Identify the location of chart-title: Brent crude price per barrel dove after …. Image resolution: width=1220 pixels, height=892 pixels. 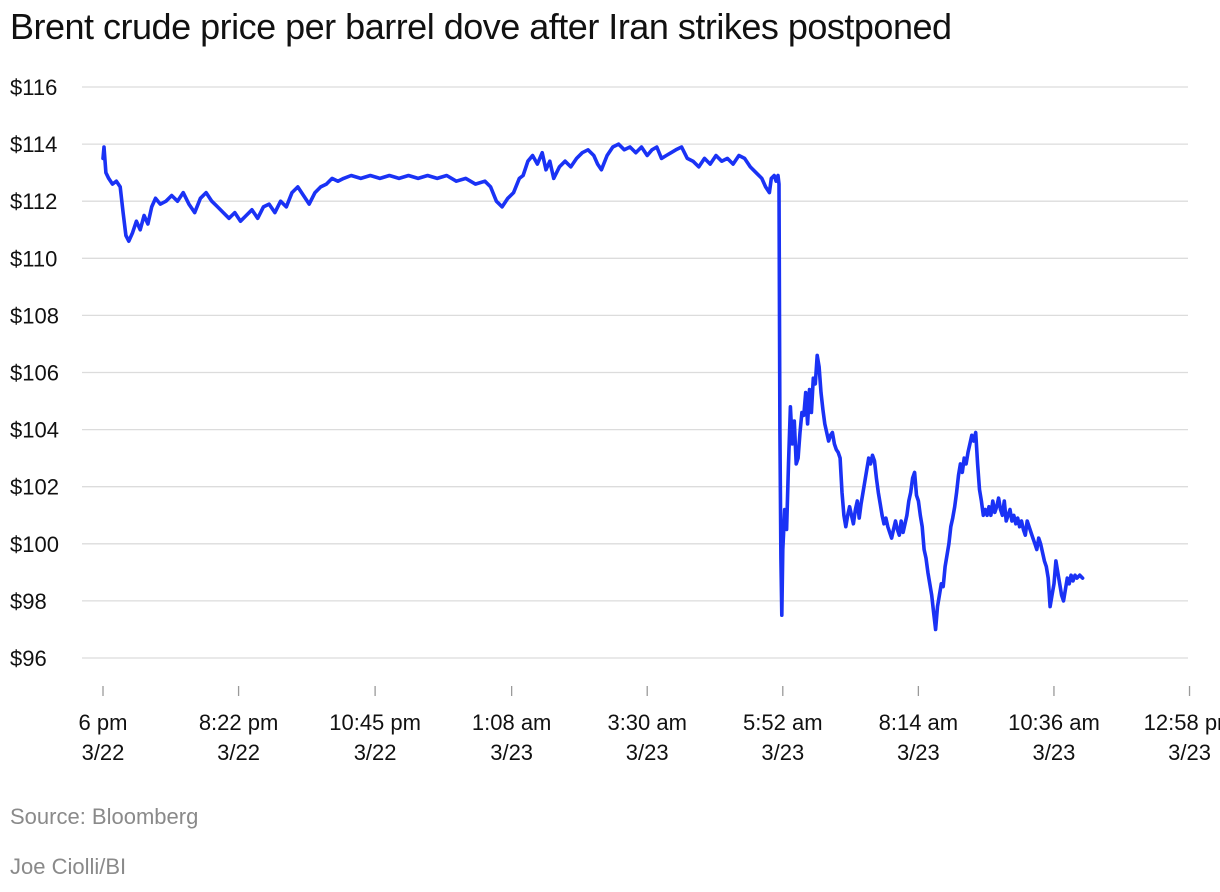
(481, 26).